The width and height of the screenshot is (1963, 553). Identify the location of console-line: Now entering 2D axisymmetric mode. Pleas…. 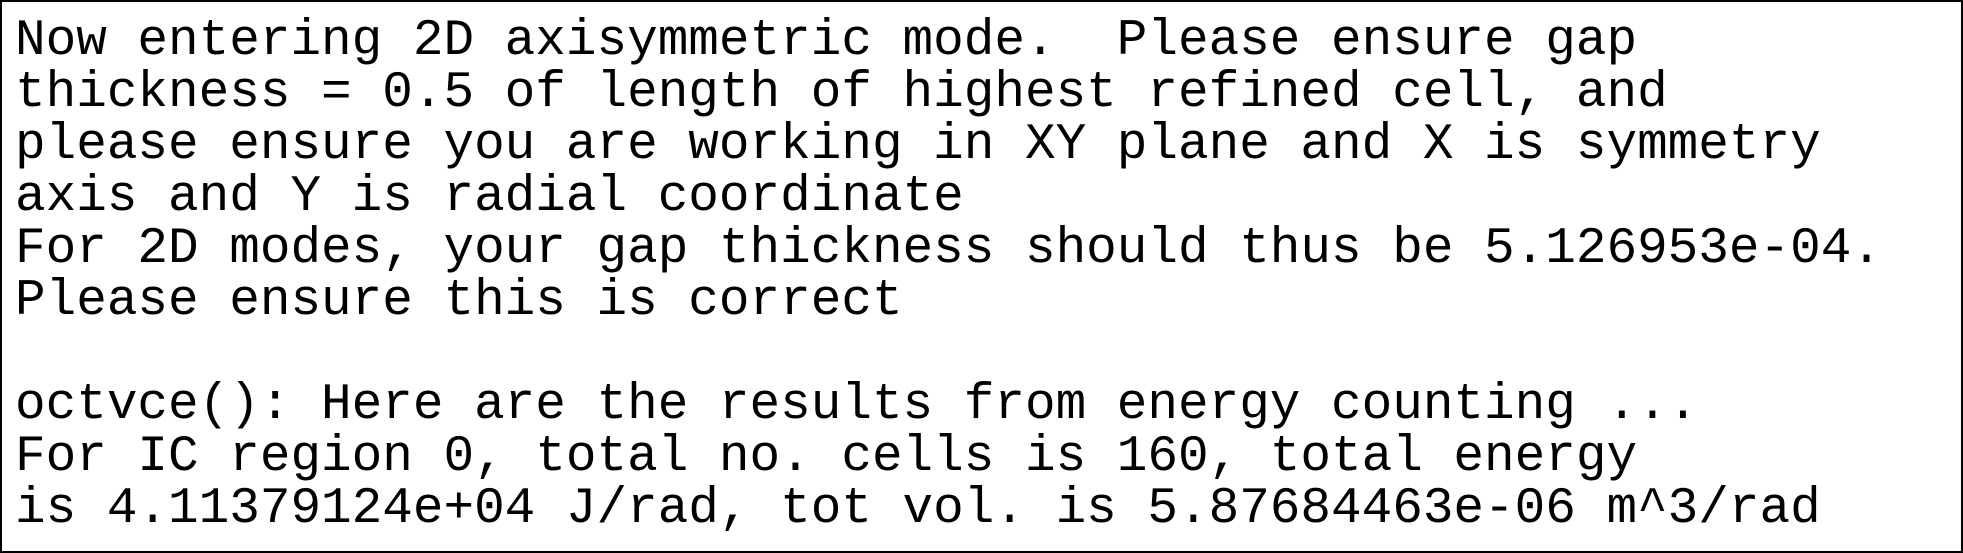
(826, 41).